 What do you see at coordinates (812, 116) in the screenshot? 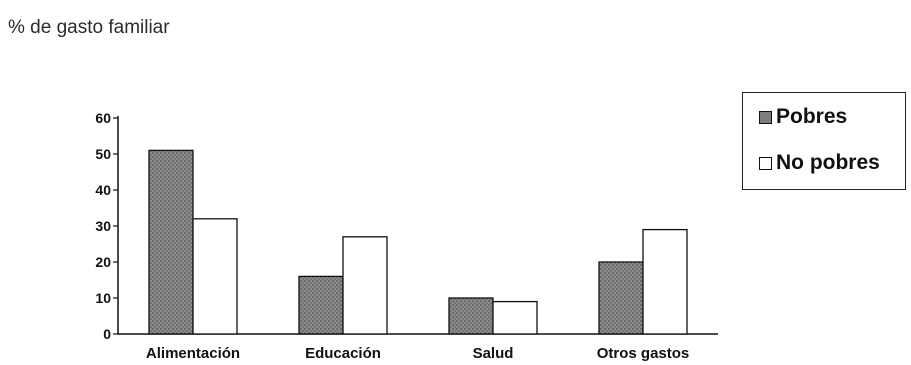
I see `legend-label-pobres: Pobres` at bounding box center [812, 116].